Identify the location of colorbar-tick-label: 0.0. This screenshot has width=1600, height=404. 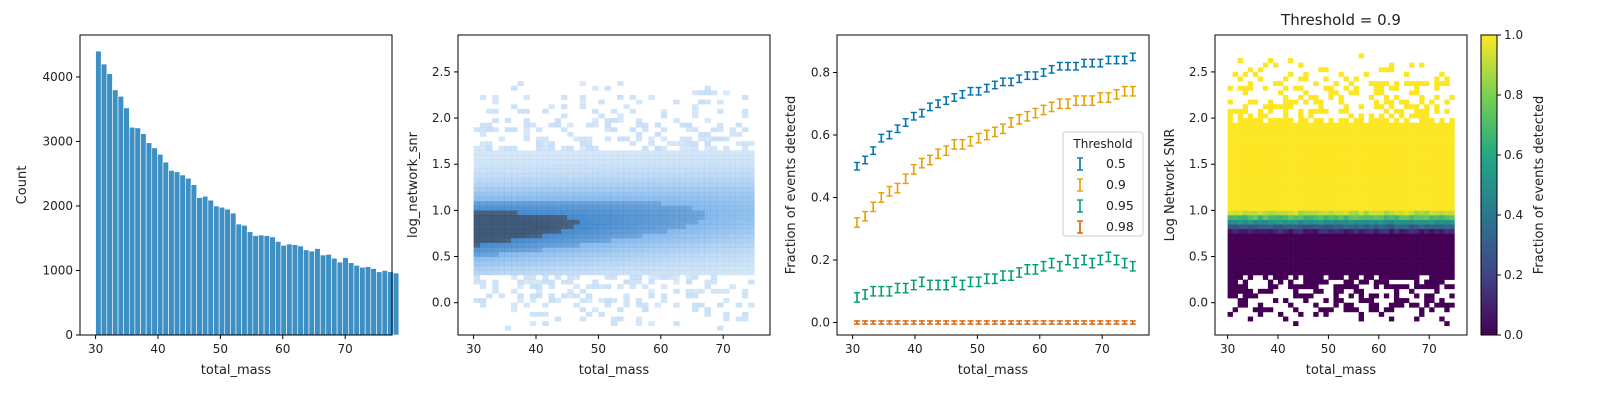
(1513, 335).